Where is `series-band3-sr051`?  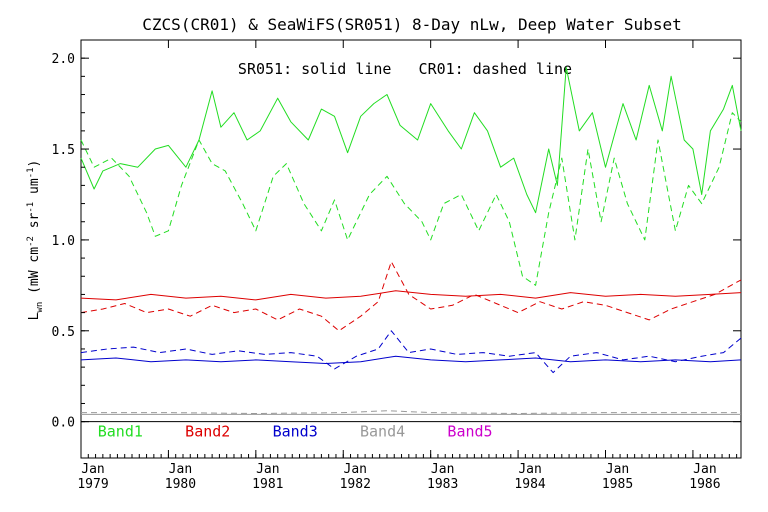 series-band3-sr051 is located at coordinates (411, 359).